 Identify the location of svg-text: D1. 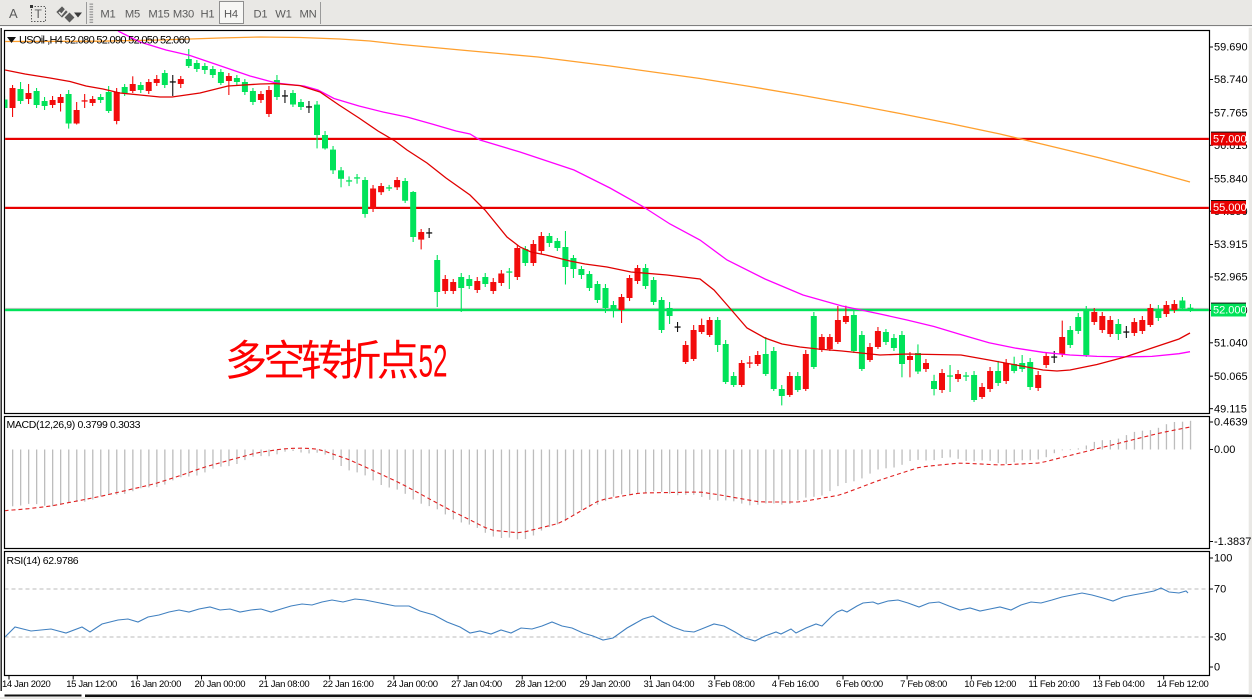
(261, 15).